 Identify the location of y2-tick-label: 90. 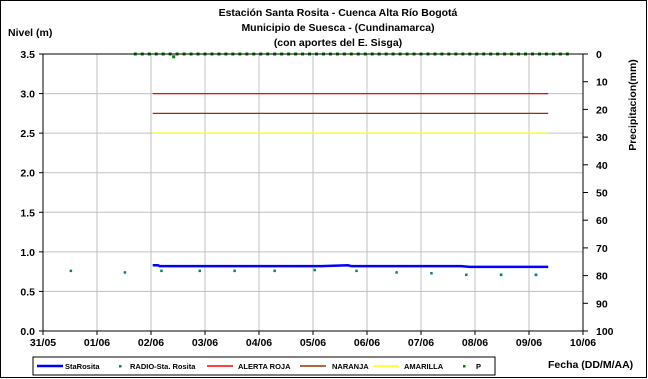
(602, 304).